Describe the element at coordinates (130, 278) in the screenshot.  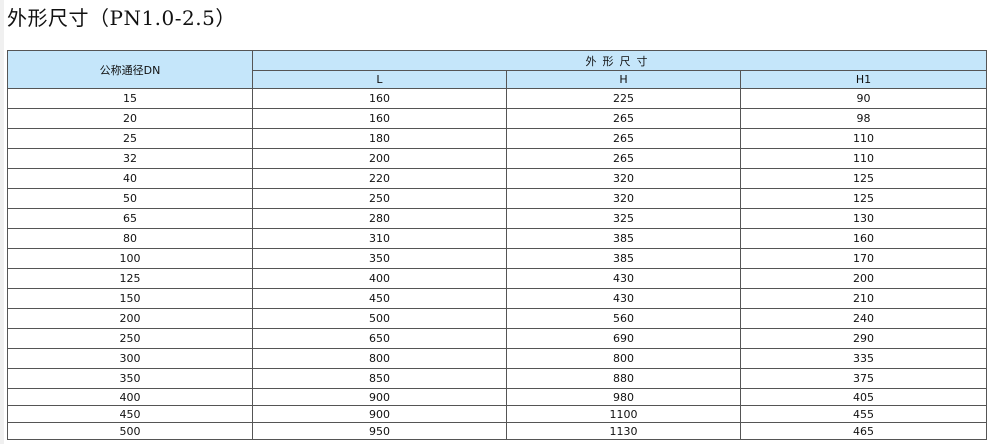
I see `cell-dn: 125` at that location.